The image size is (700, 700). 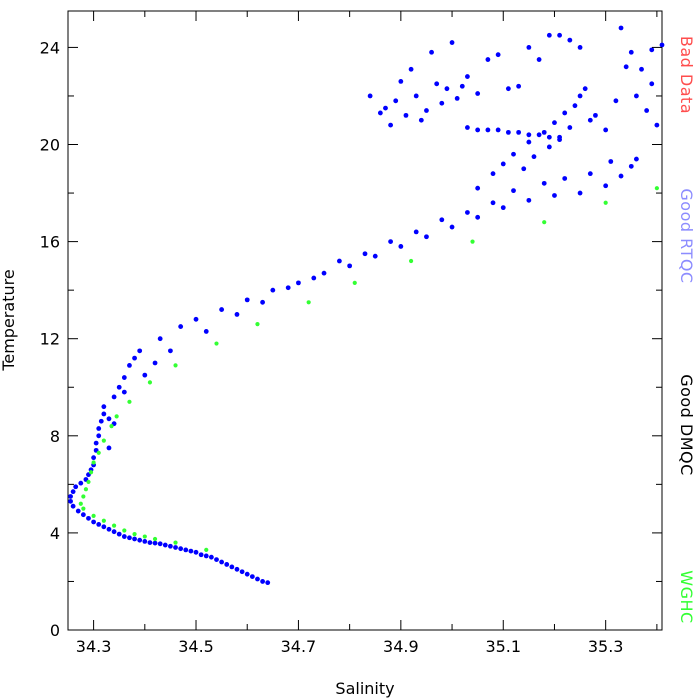 I want to click on x-tick-label: 34.3, so click(x=94, y=646).